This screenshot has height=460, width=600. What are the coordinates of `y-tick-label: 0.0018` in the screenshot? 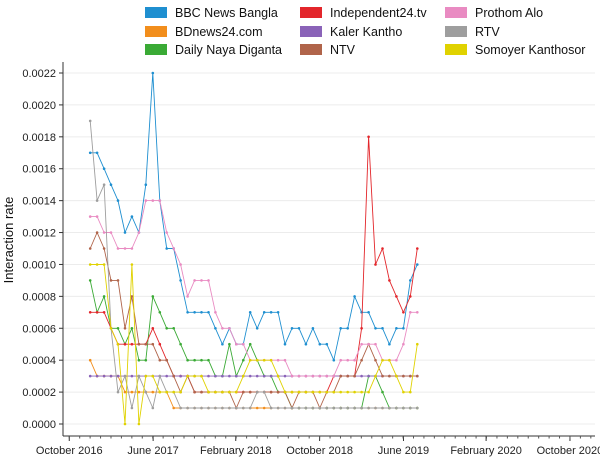 It's located at (39, 138).